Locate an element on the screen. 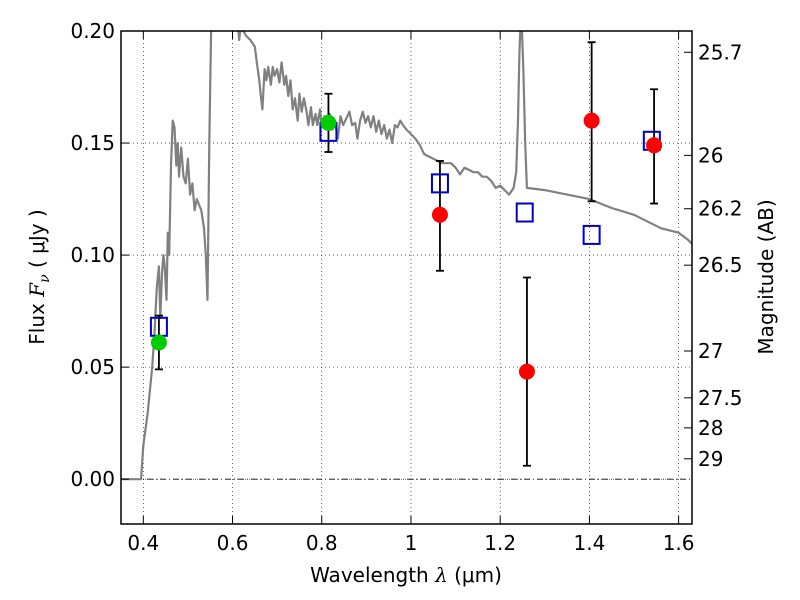 This screenshot has height=600, width=800. y2-tick-label: 27 is located at coordinates (710, 351).